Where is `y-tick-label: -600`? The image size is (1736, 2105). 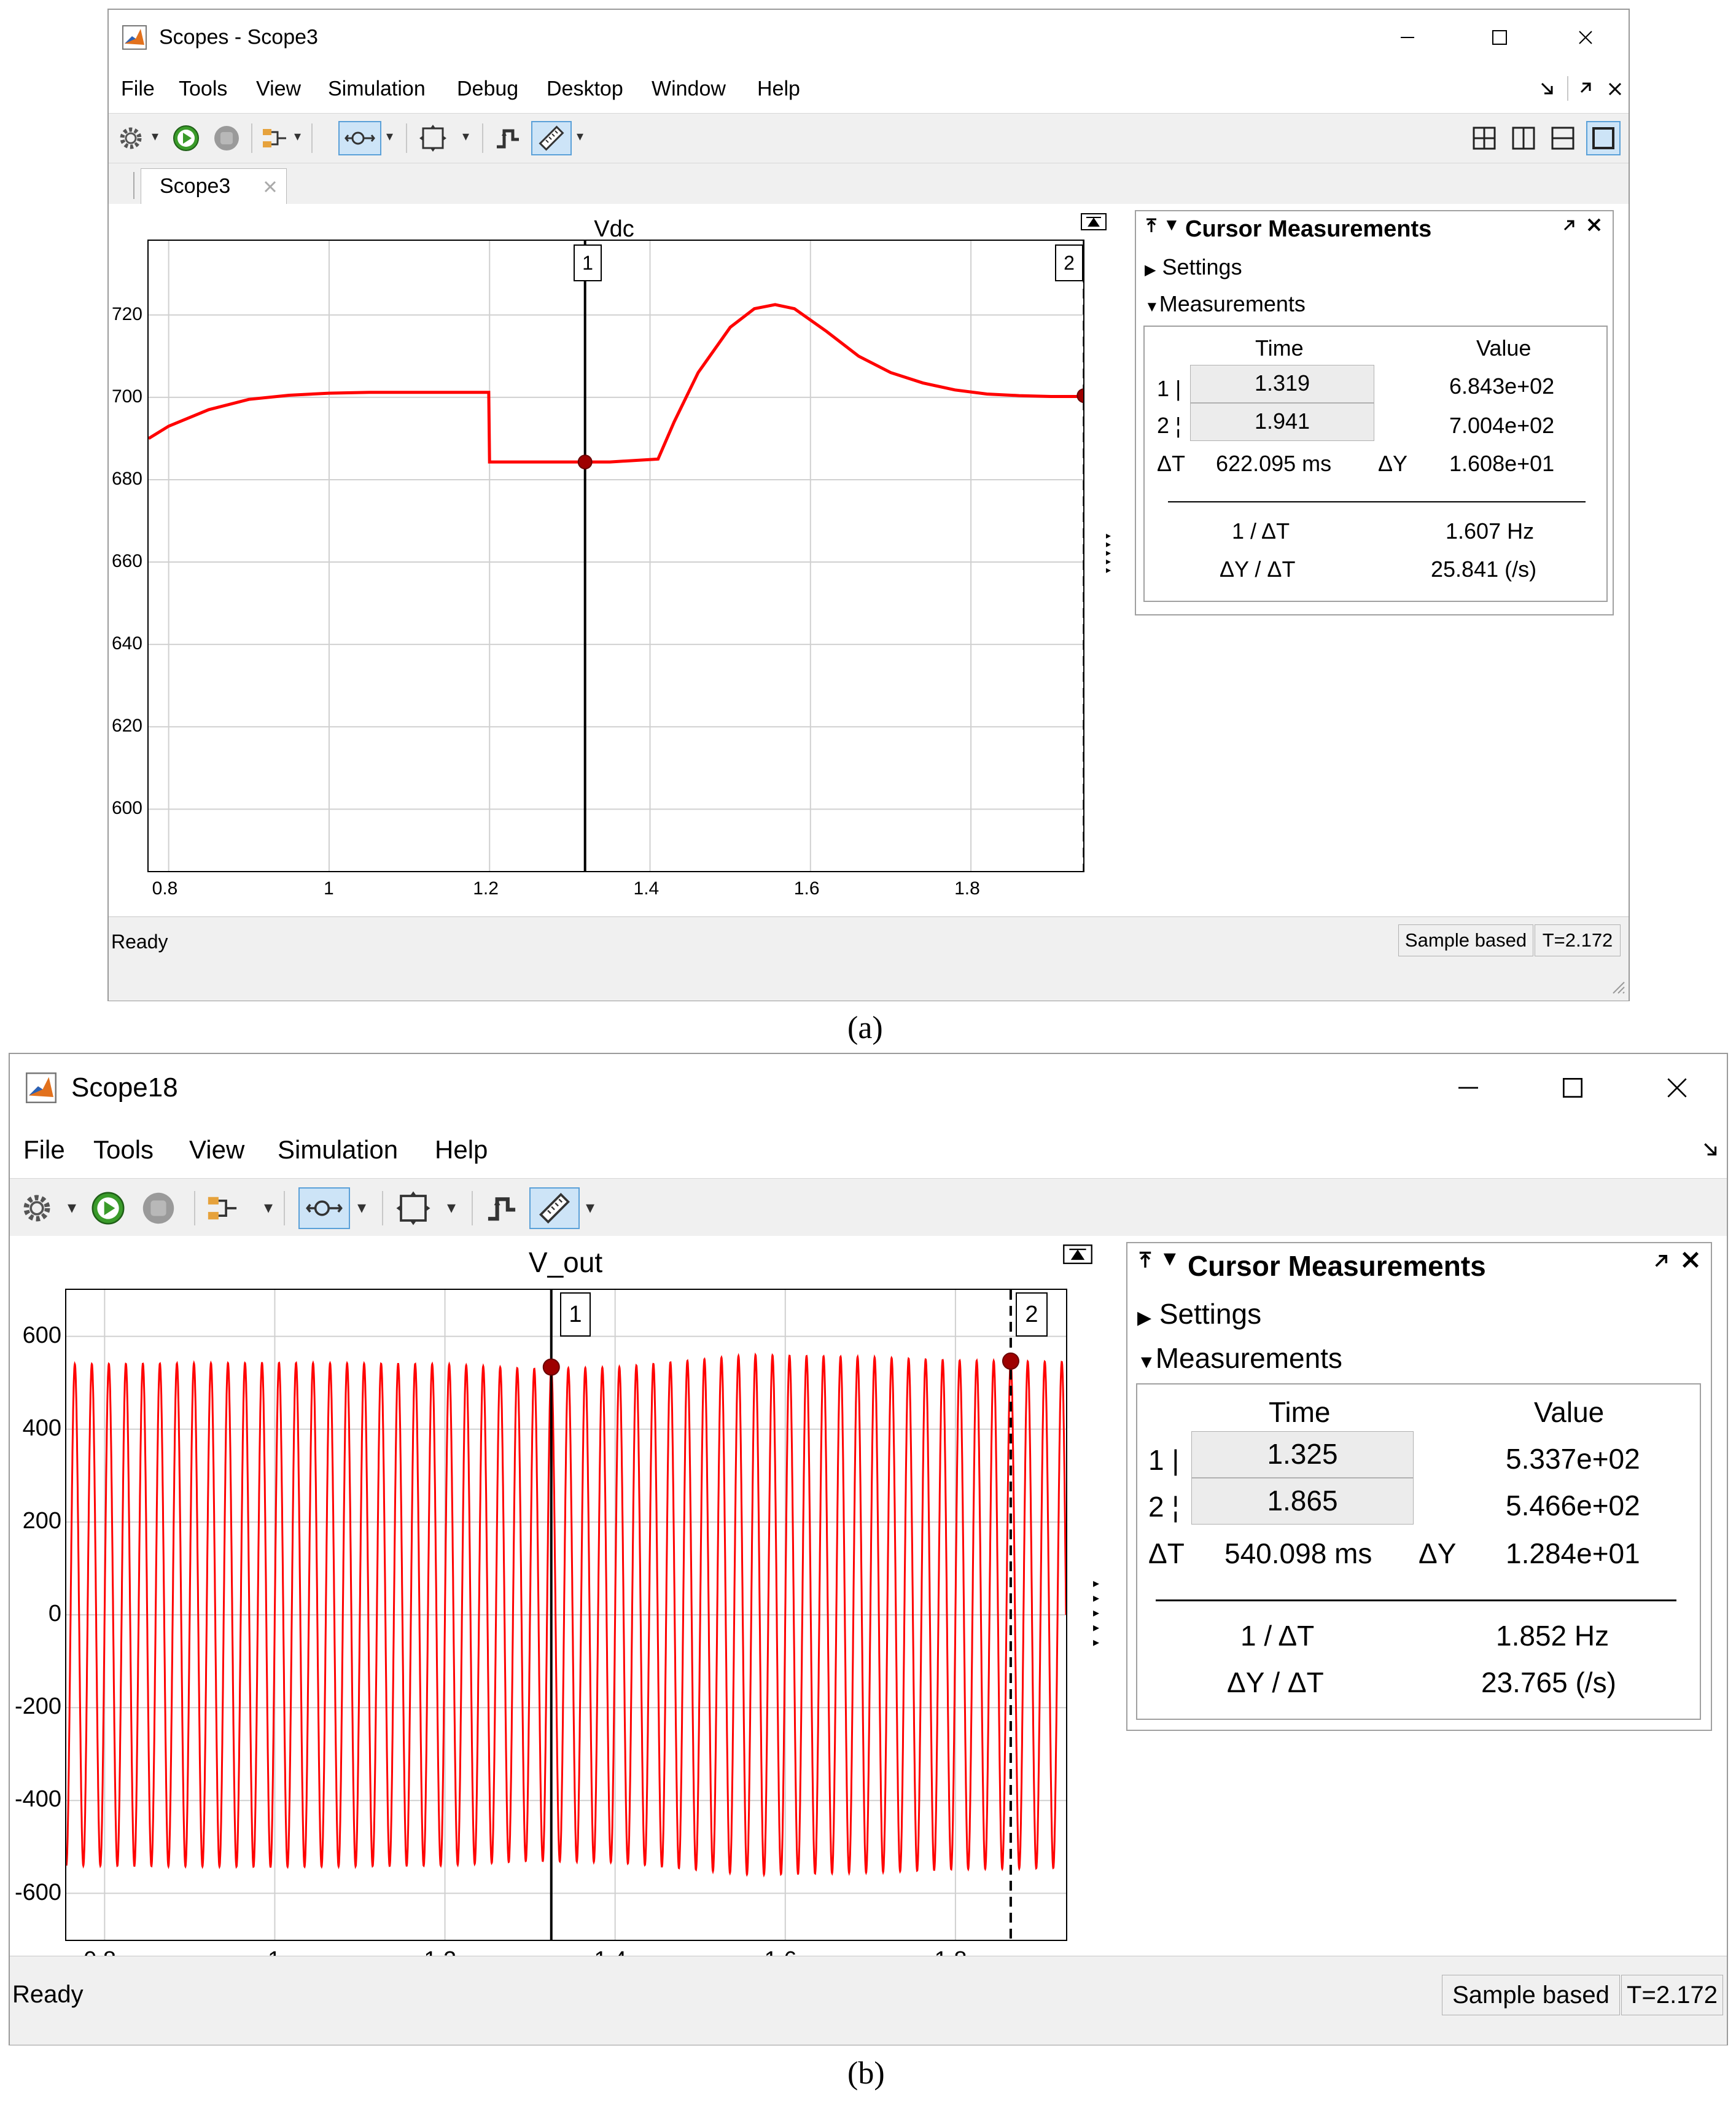
y-tick-label: -600 is located at coordinates (37, 1892).